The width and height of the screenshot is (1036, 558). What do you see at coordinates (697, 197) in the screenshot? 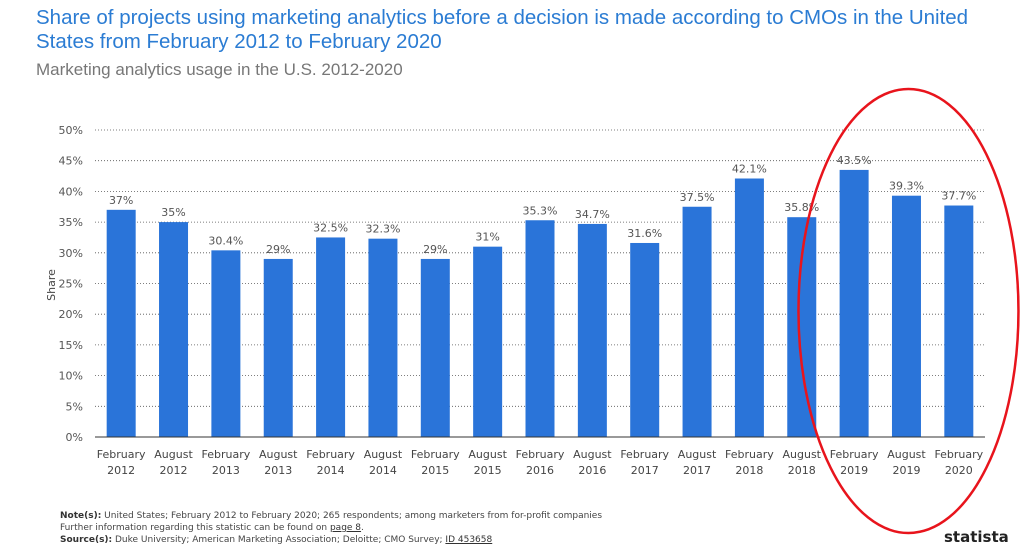
I see `data-label: 37.5%` at bounding box center [697, 197].